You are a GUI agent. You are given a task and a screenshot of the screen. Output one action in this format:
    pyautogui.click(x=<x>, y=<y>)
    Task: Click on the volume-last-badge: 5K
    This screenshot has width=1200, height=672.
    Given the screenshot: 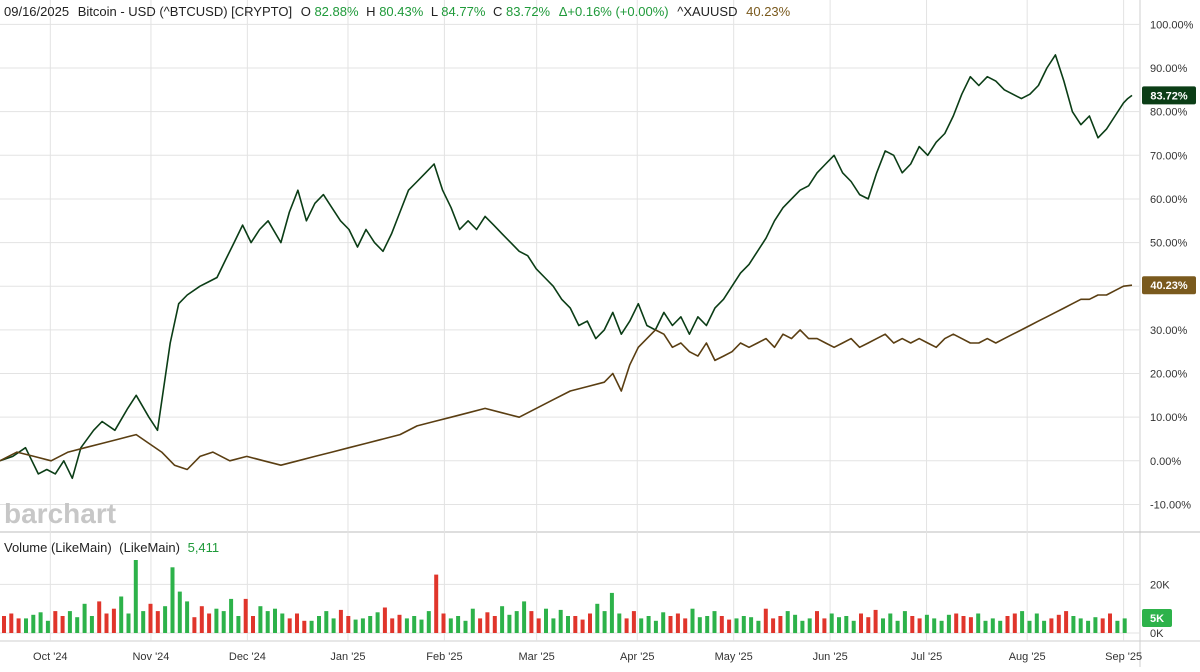 What is the action you would take?
    pyautogui.click(x=1157, y=618)
    